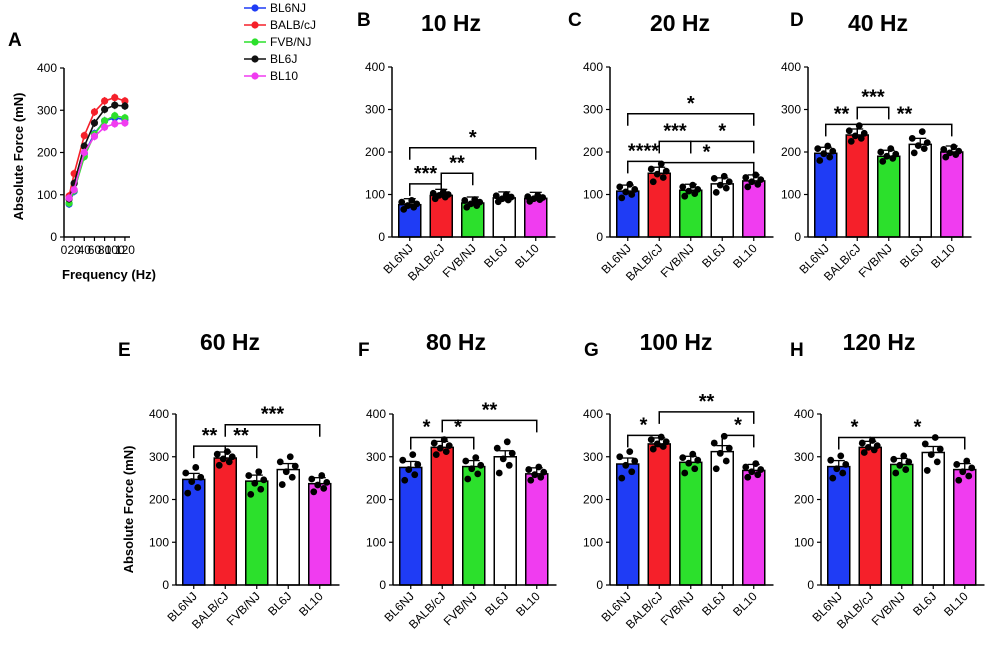  What do you see at coordinates (74, 250) in the screenshot?
I see `x-tick-label: 20` at bounding box center [74, 250].